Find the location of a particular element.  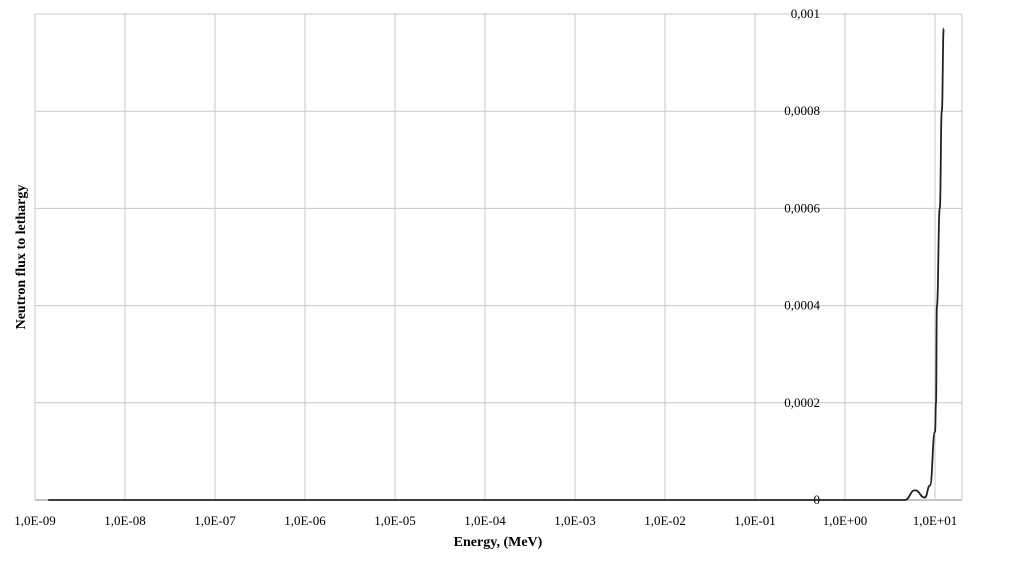

x-tick-label: 1,0E-02 is located at coordinates (665, 520).